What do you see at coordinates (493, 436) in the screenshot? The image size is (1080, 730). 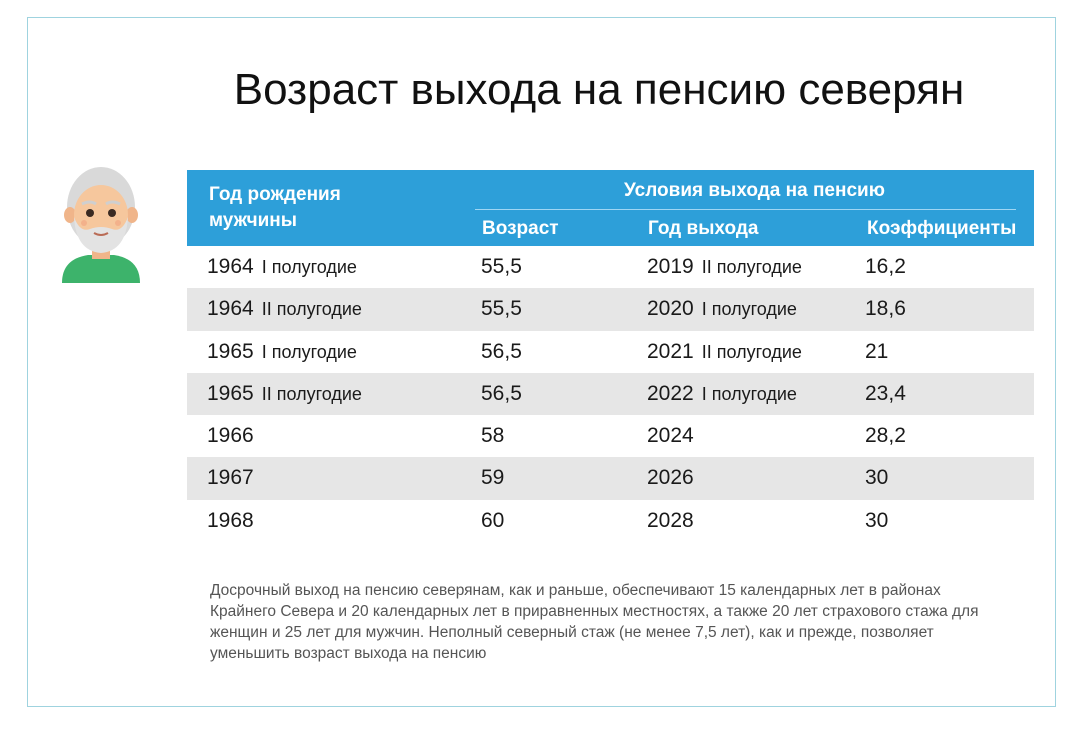 I see `age-value: 58` at bounding box center [493, 436].